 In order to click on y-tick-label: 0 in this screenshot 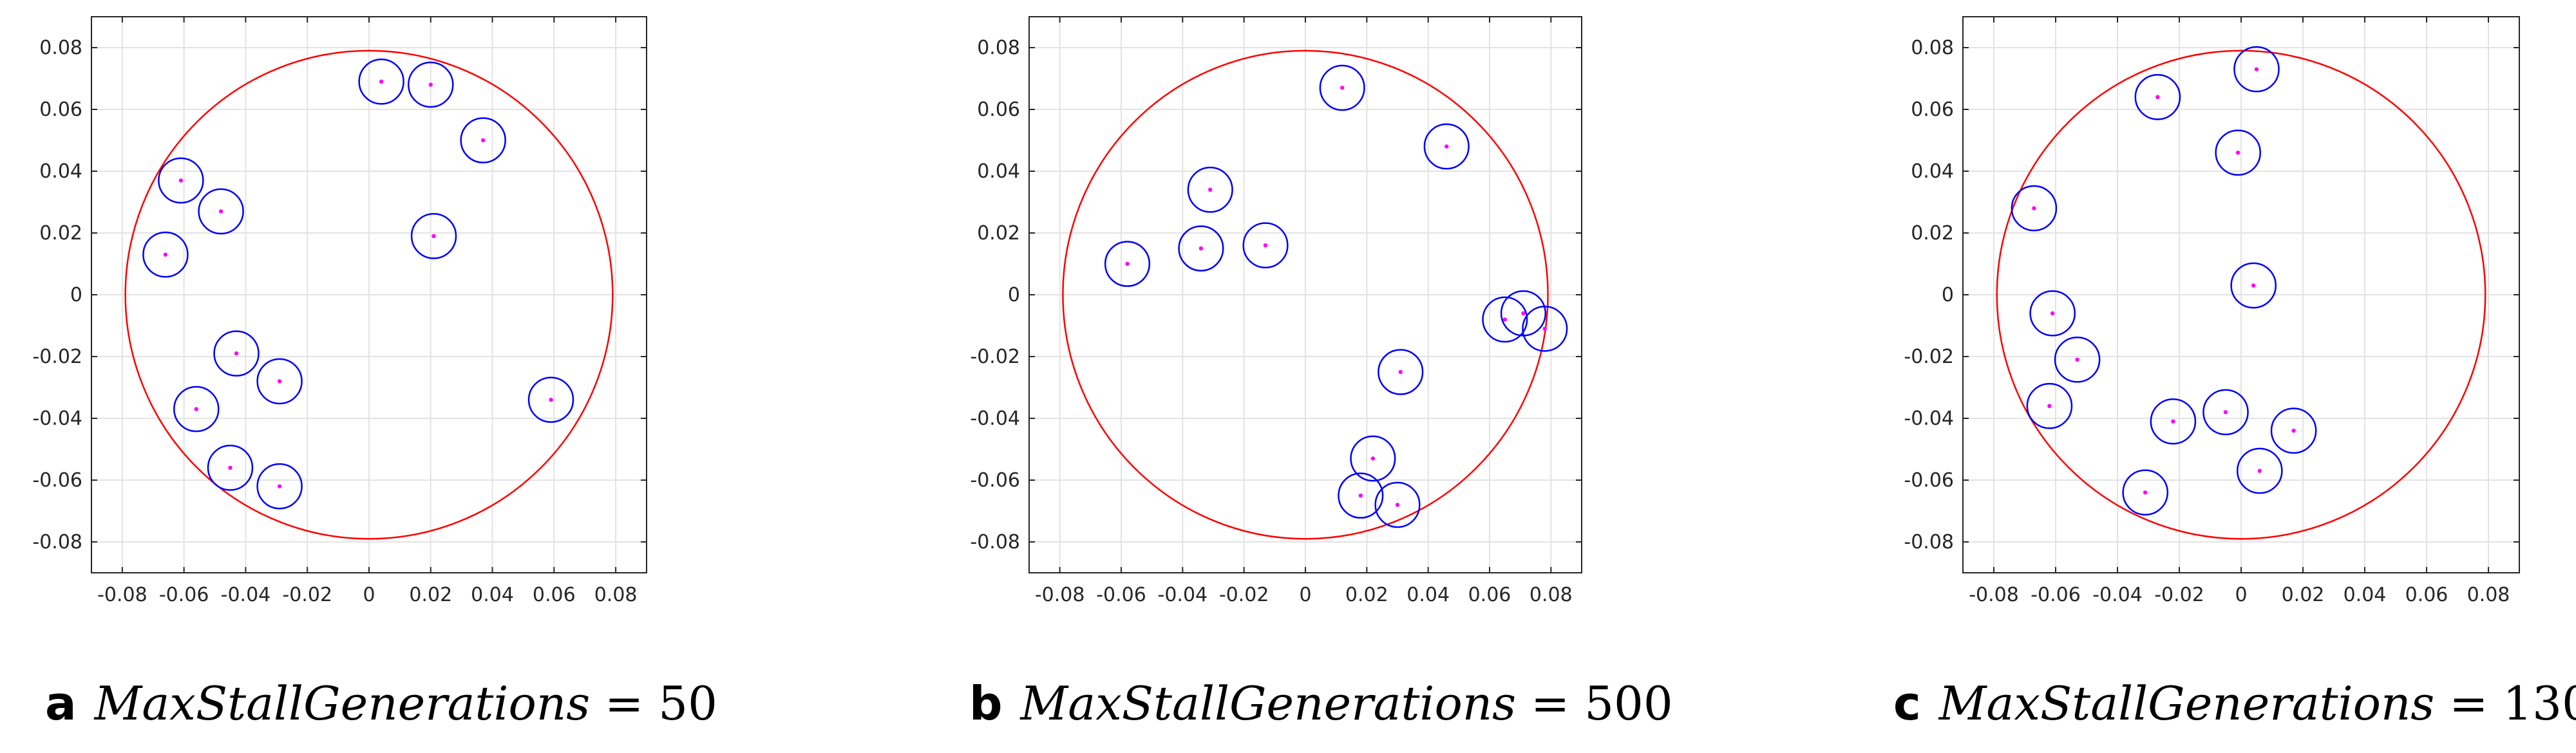, I will do `click(76, 295)`.